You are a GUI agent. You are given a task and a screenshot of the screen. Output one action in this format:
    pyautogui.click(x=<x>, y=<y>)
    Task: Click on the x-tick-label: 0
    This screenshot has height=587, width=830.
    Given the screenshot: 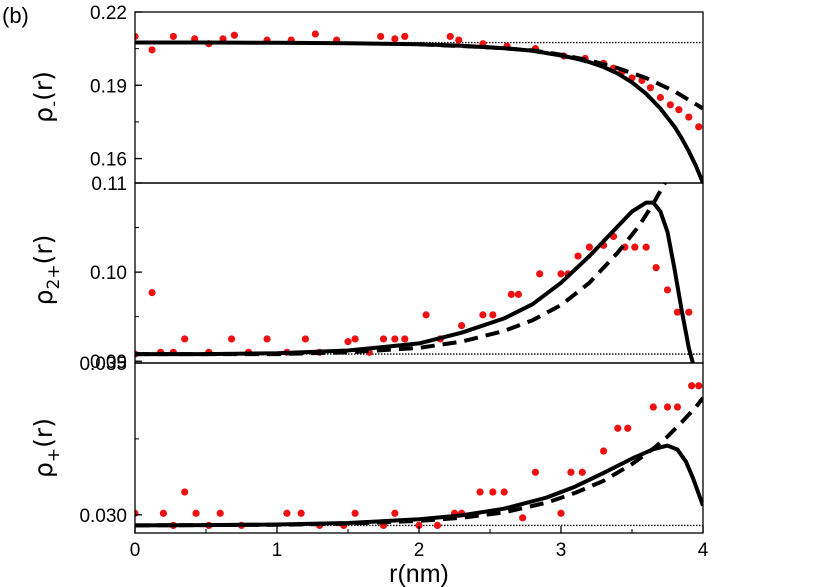 What is the action you would take?
    pyautogui.click(x=135, y=550)
    